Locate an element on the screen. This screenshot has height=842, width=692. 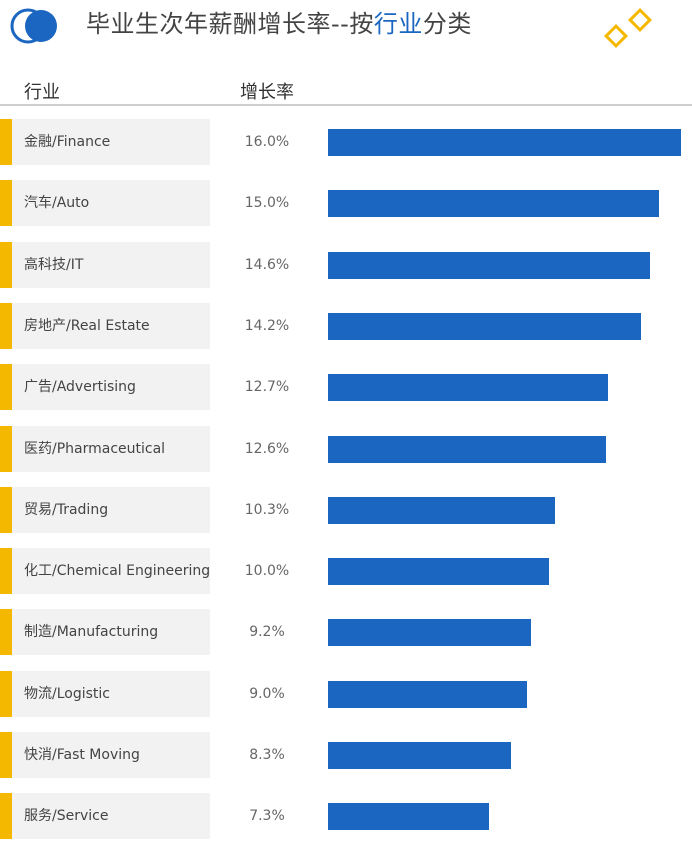
chart-row: 快消/Fast Moving 8.3% is located at coordinates (346, 755).